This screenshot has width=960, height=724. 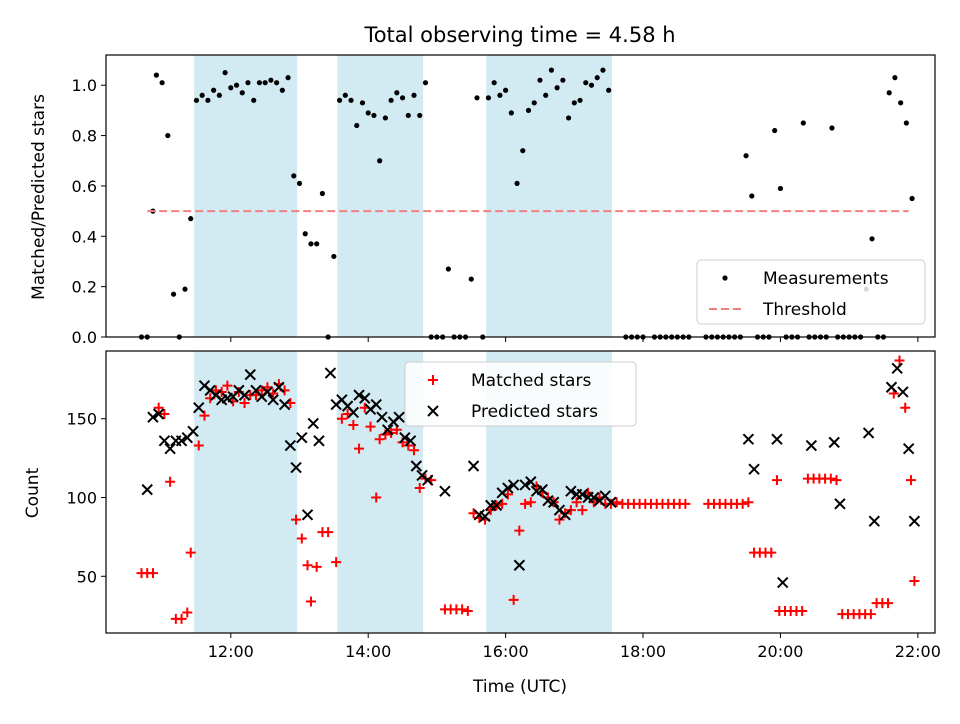 I want to click on count-x-tick-label: 12:00, so click(x=231, y=651).